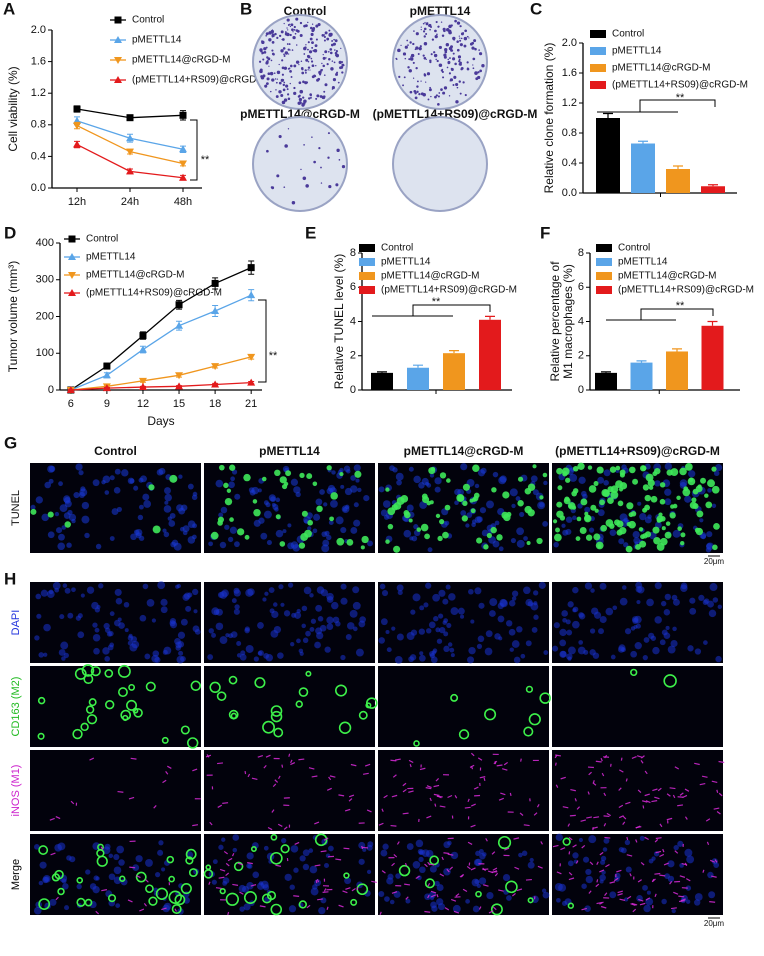 The width and height of the screenshot is (764, 956). I want to click on row-label: DAPI, so click(16, 623).